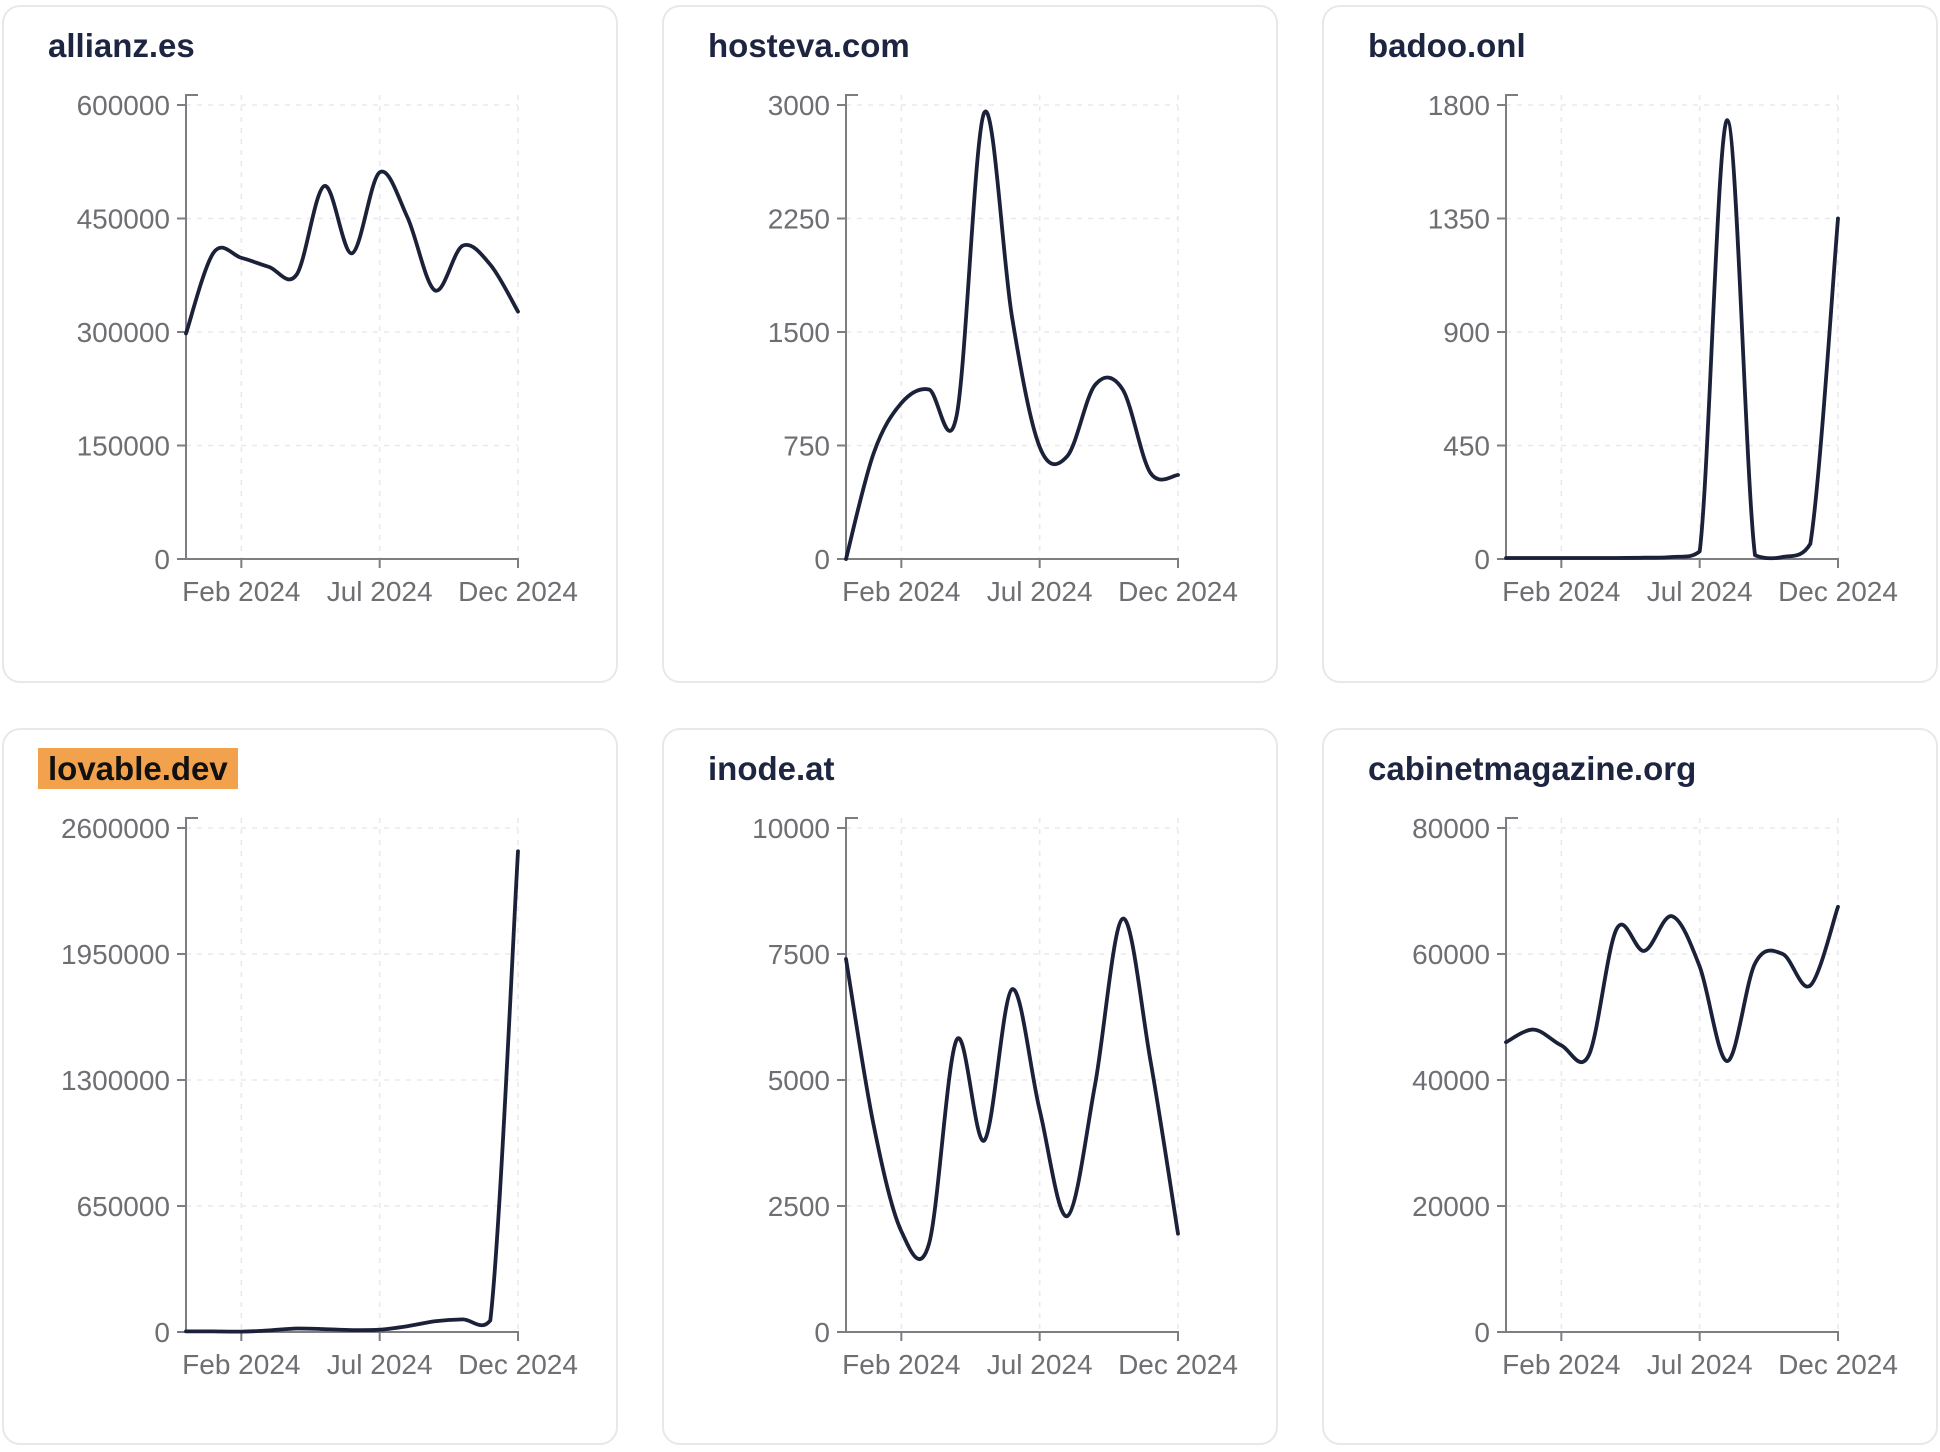 The width and height of the screenshot is (1940, 1452). I want to click on svg-text: 3000, so click(799, 105).